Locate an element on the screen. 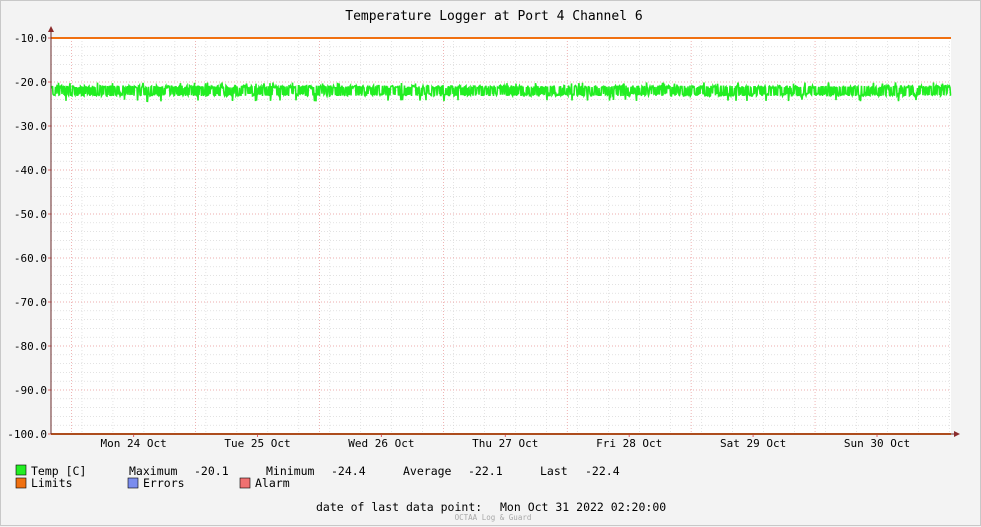 This screenshot has width=981, height=527. chart-title: Temperature Logger at Port 4 Channel 6 is located at coordinates (493, 16).